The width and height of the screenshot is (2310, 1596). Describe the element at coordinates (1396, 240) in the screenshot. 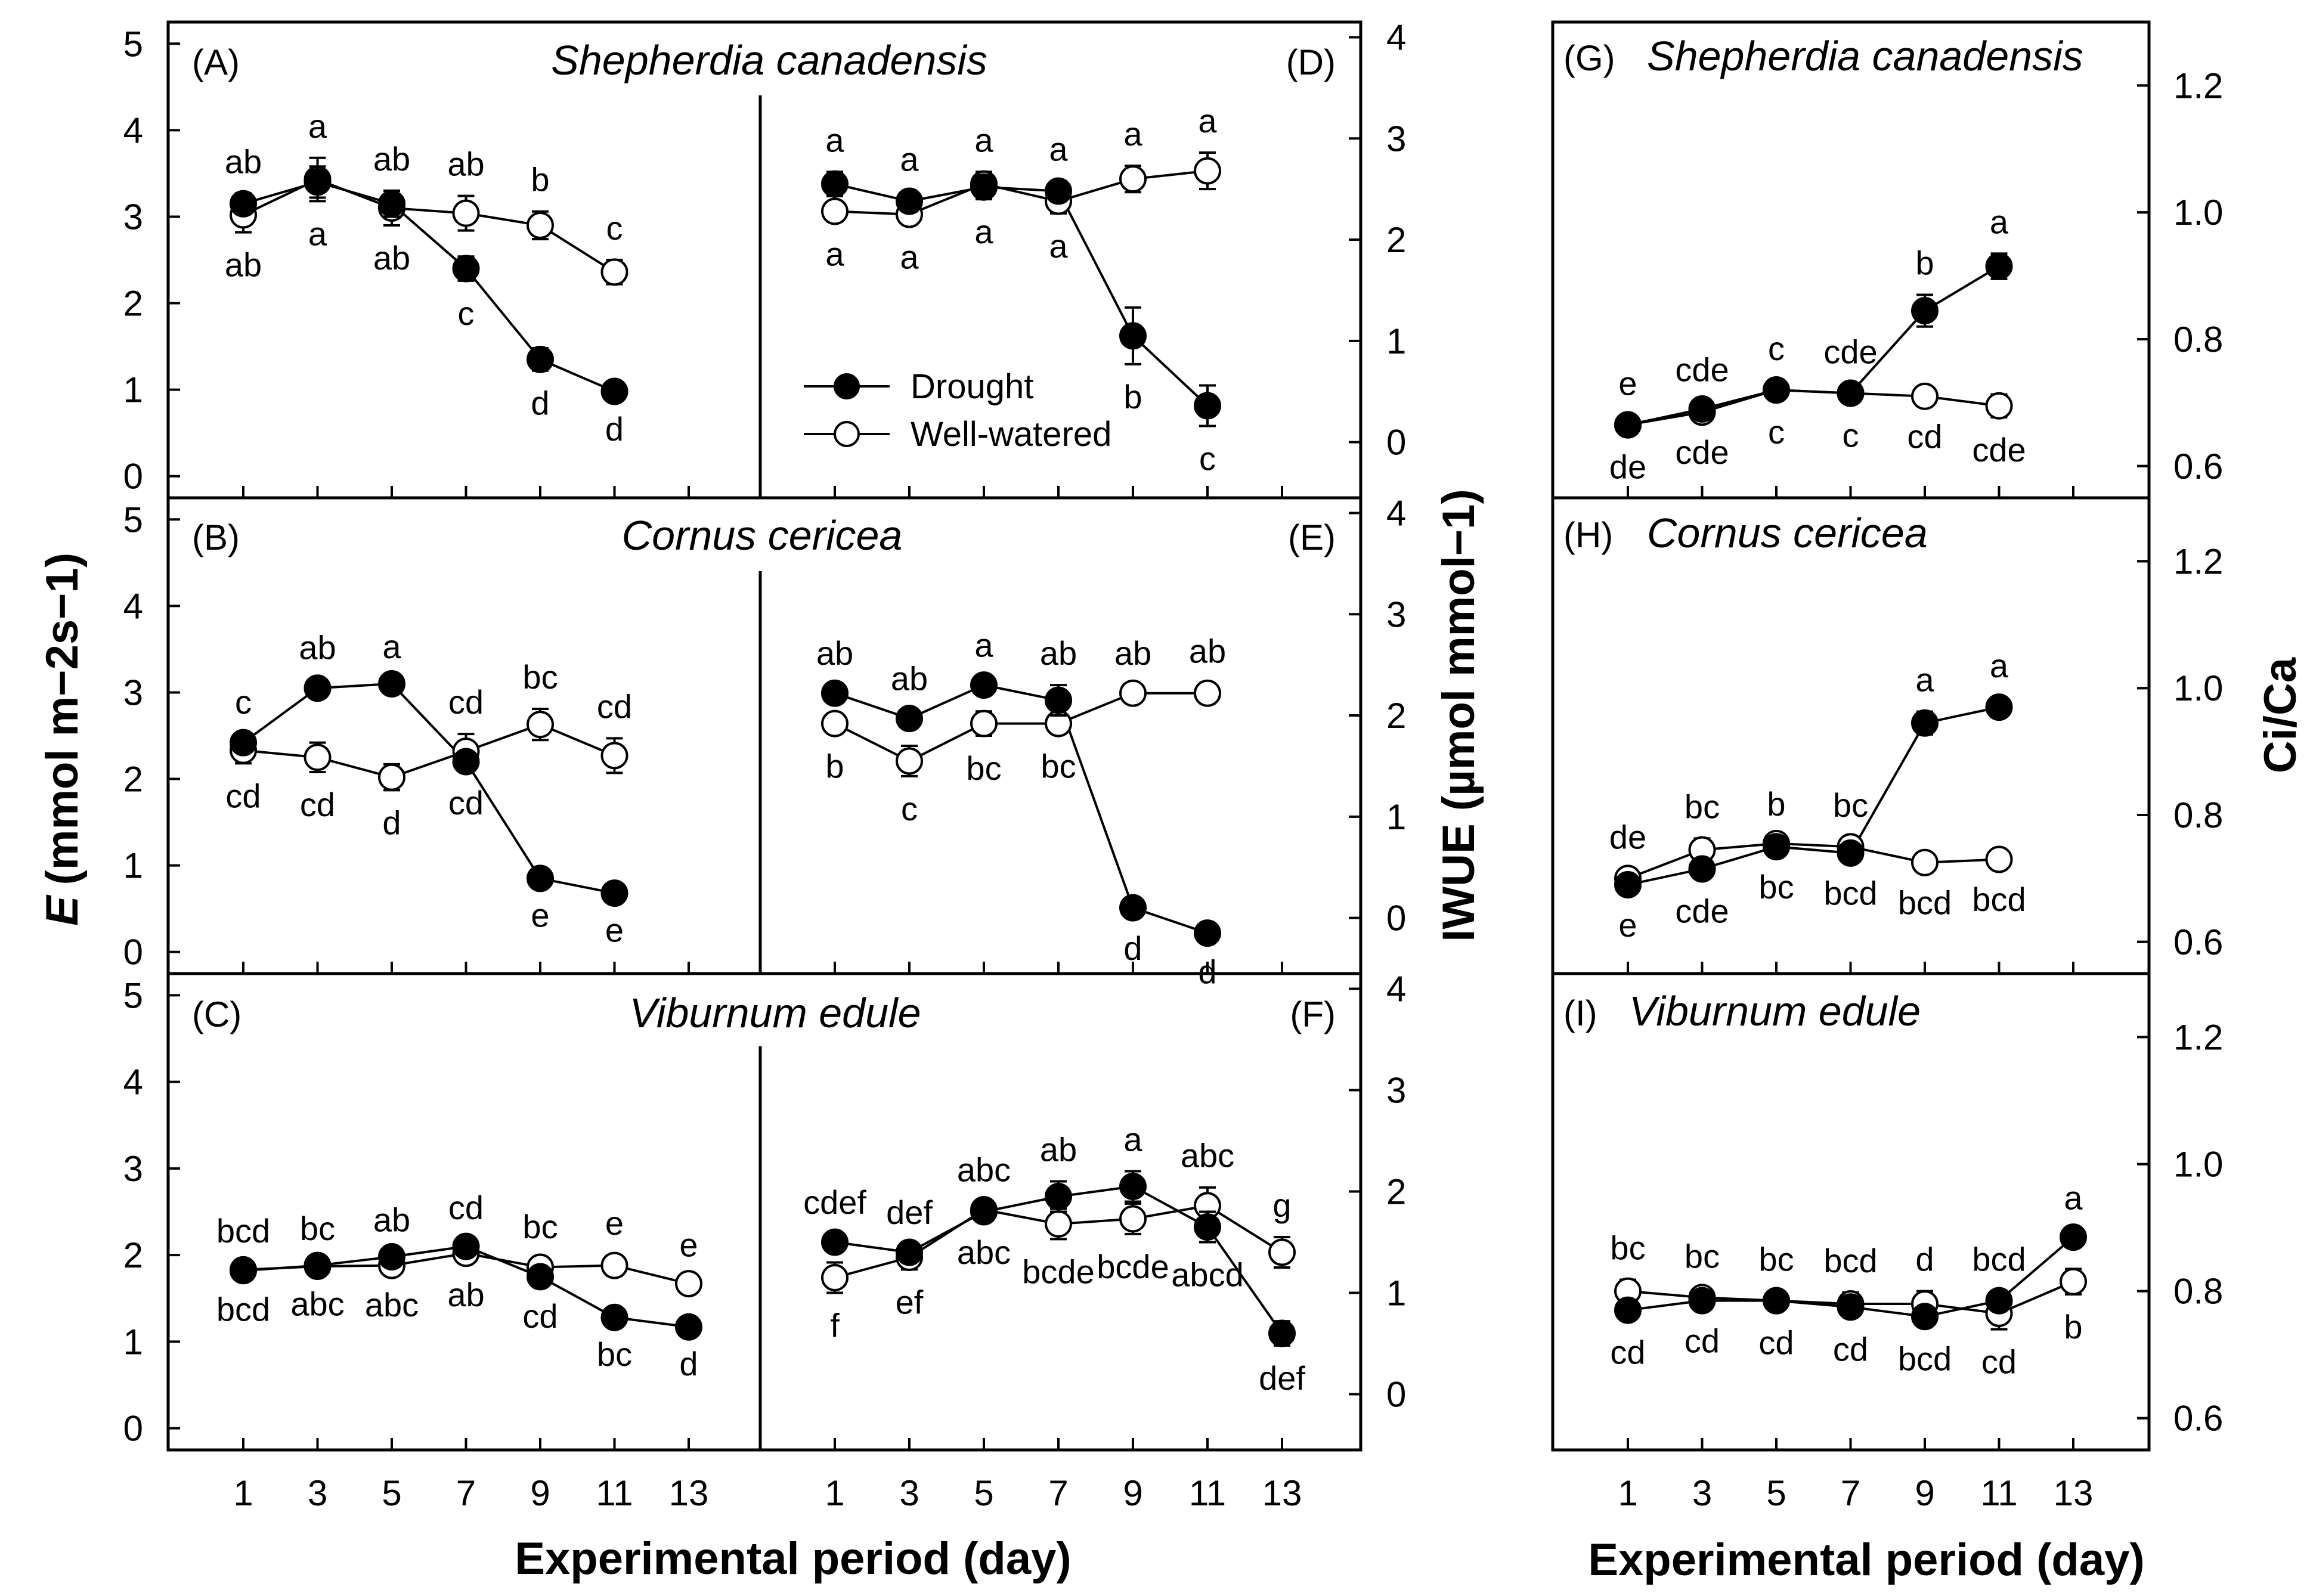

I see `iwue-axis-row1-ytick-label: 2` at that location.